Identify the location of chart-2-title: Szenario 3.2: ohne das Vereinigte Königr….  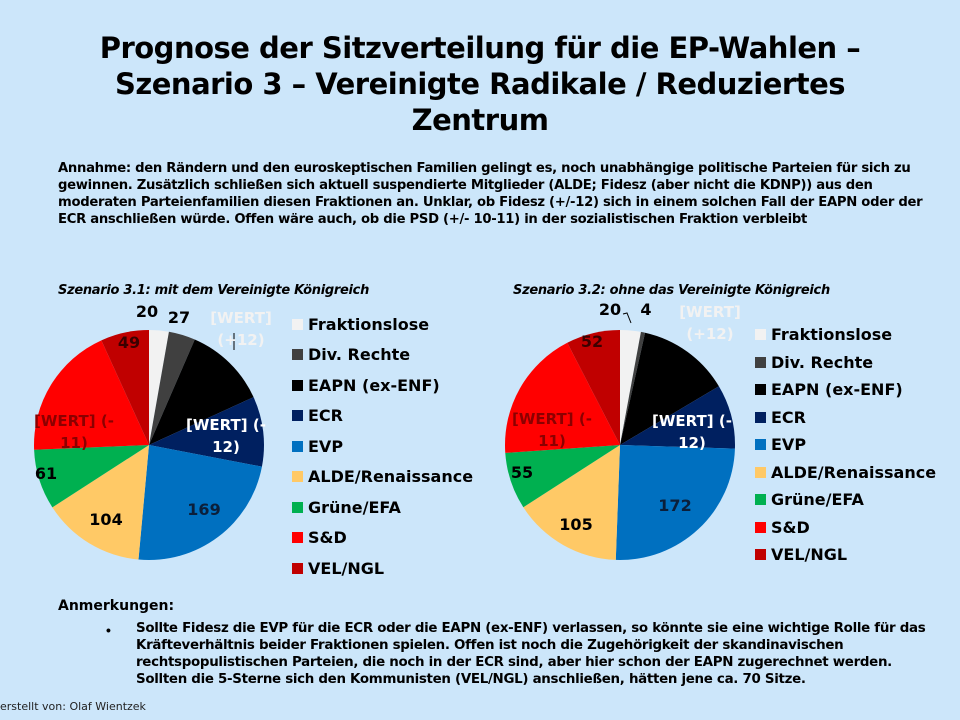
(671, 290).